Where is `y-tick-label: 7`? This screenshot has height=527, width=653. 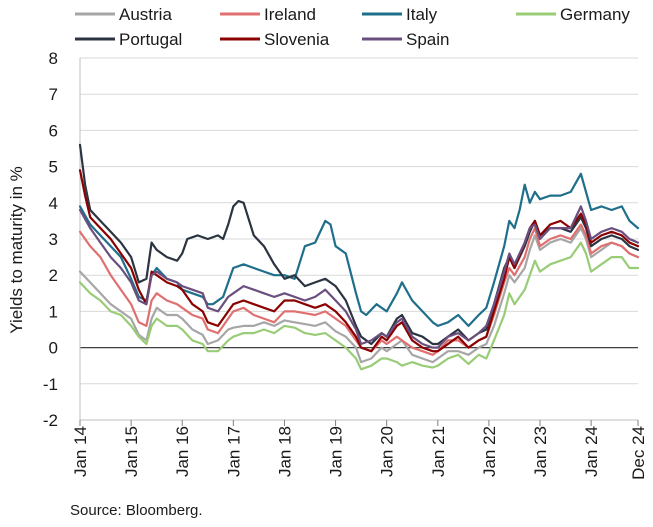
y-tick-label: 7 is located at coordinates (53, 94).